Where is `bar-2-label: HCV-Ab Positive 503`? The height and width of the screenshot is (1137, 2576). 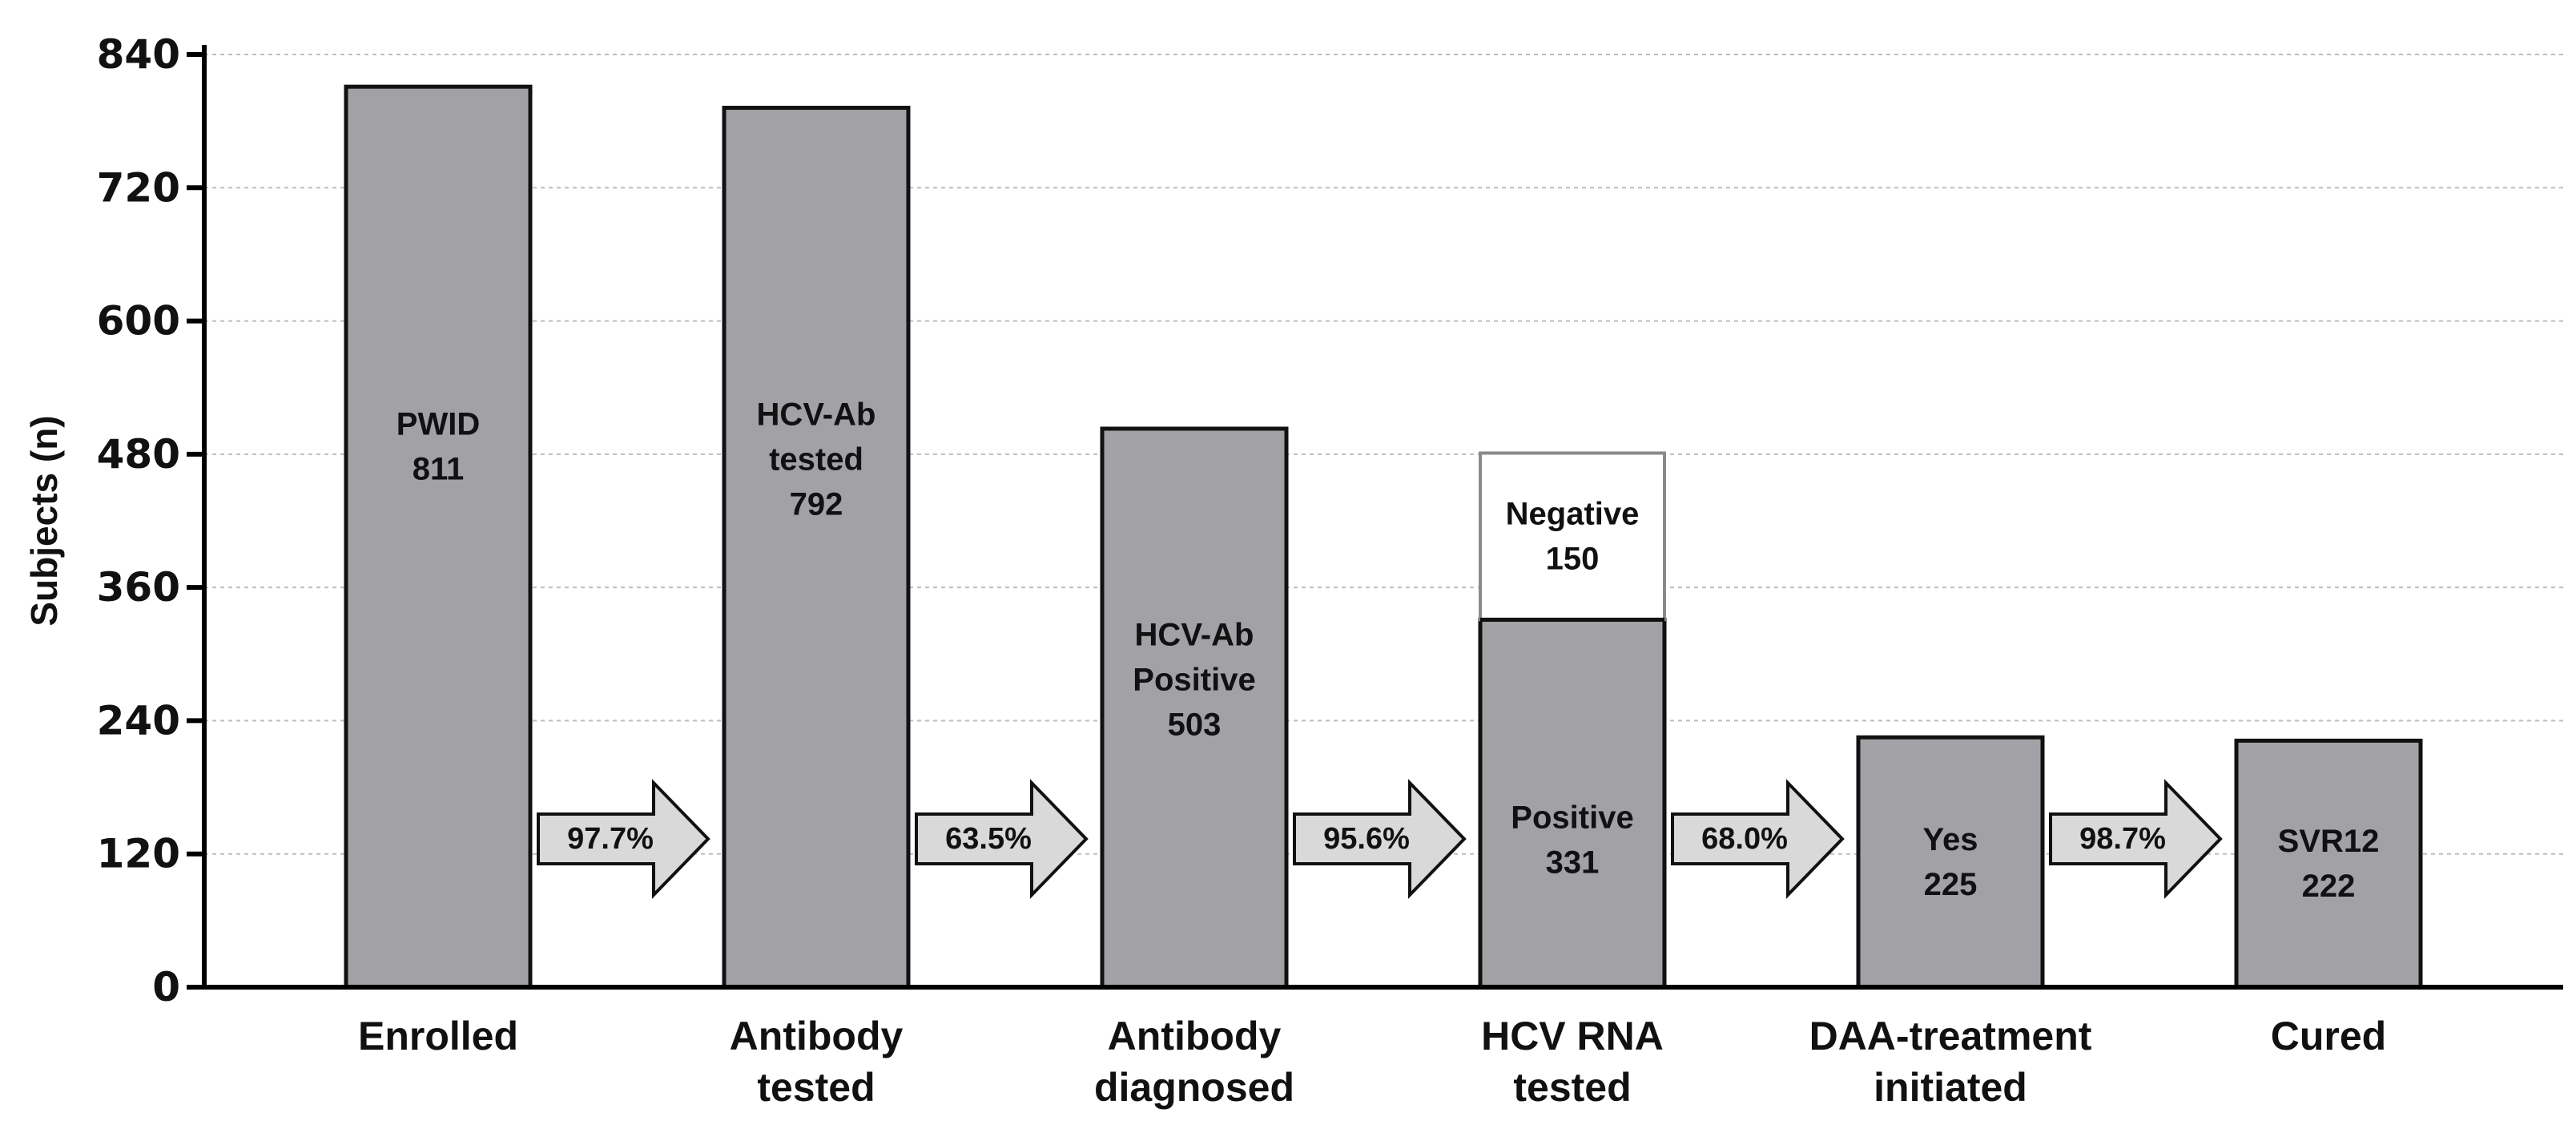 bar-2-label: HCV-Ab Positive 503 is located at coordinates (1194, 680).